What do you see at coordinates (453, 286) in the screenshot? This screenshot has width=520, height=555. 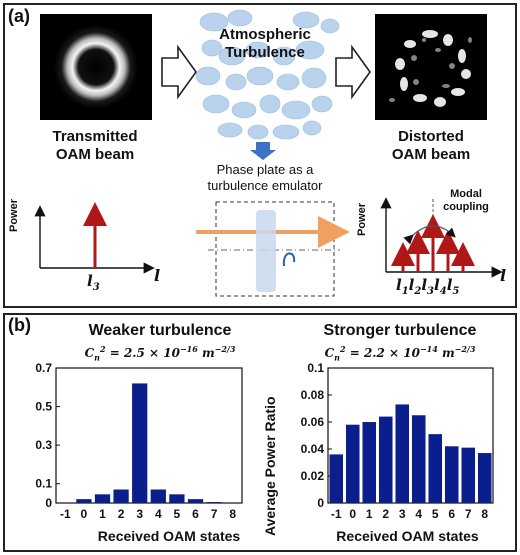 I see `mode-l5: l5` at bounding box center [453, 286].